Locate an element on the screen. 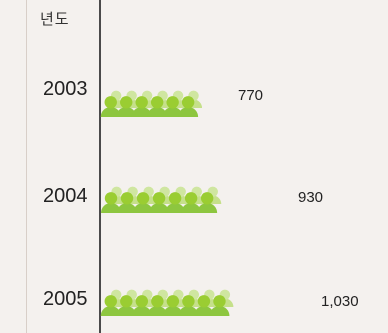  column-header-year: 년도 is located at coordinates (55, 19).